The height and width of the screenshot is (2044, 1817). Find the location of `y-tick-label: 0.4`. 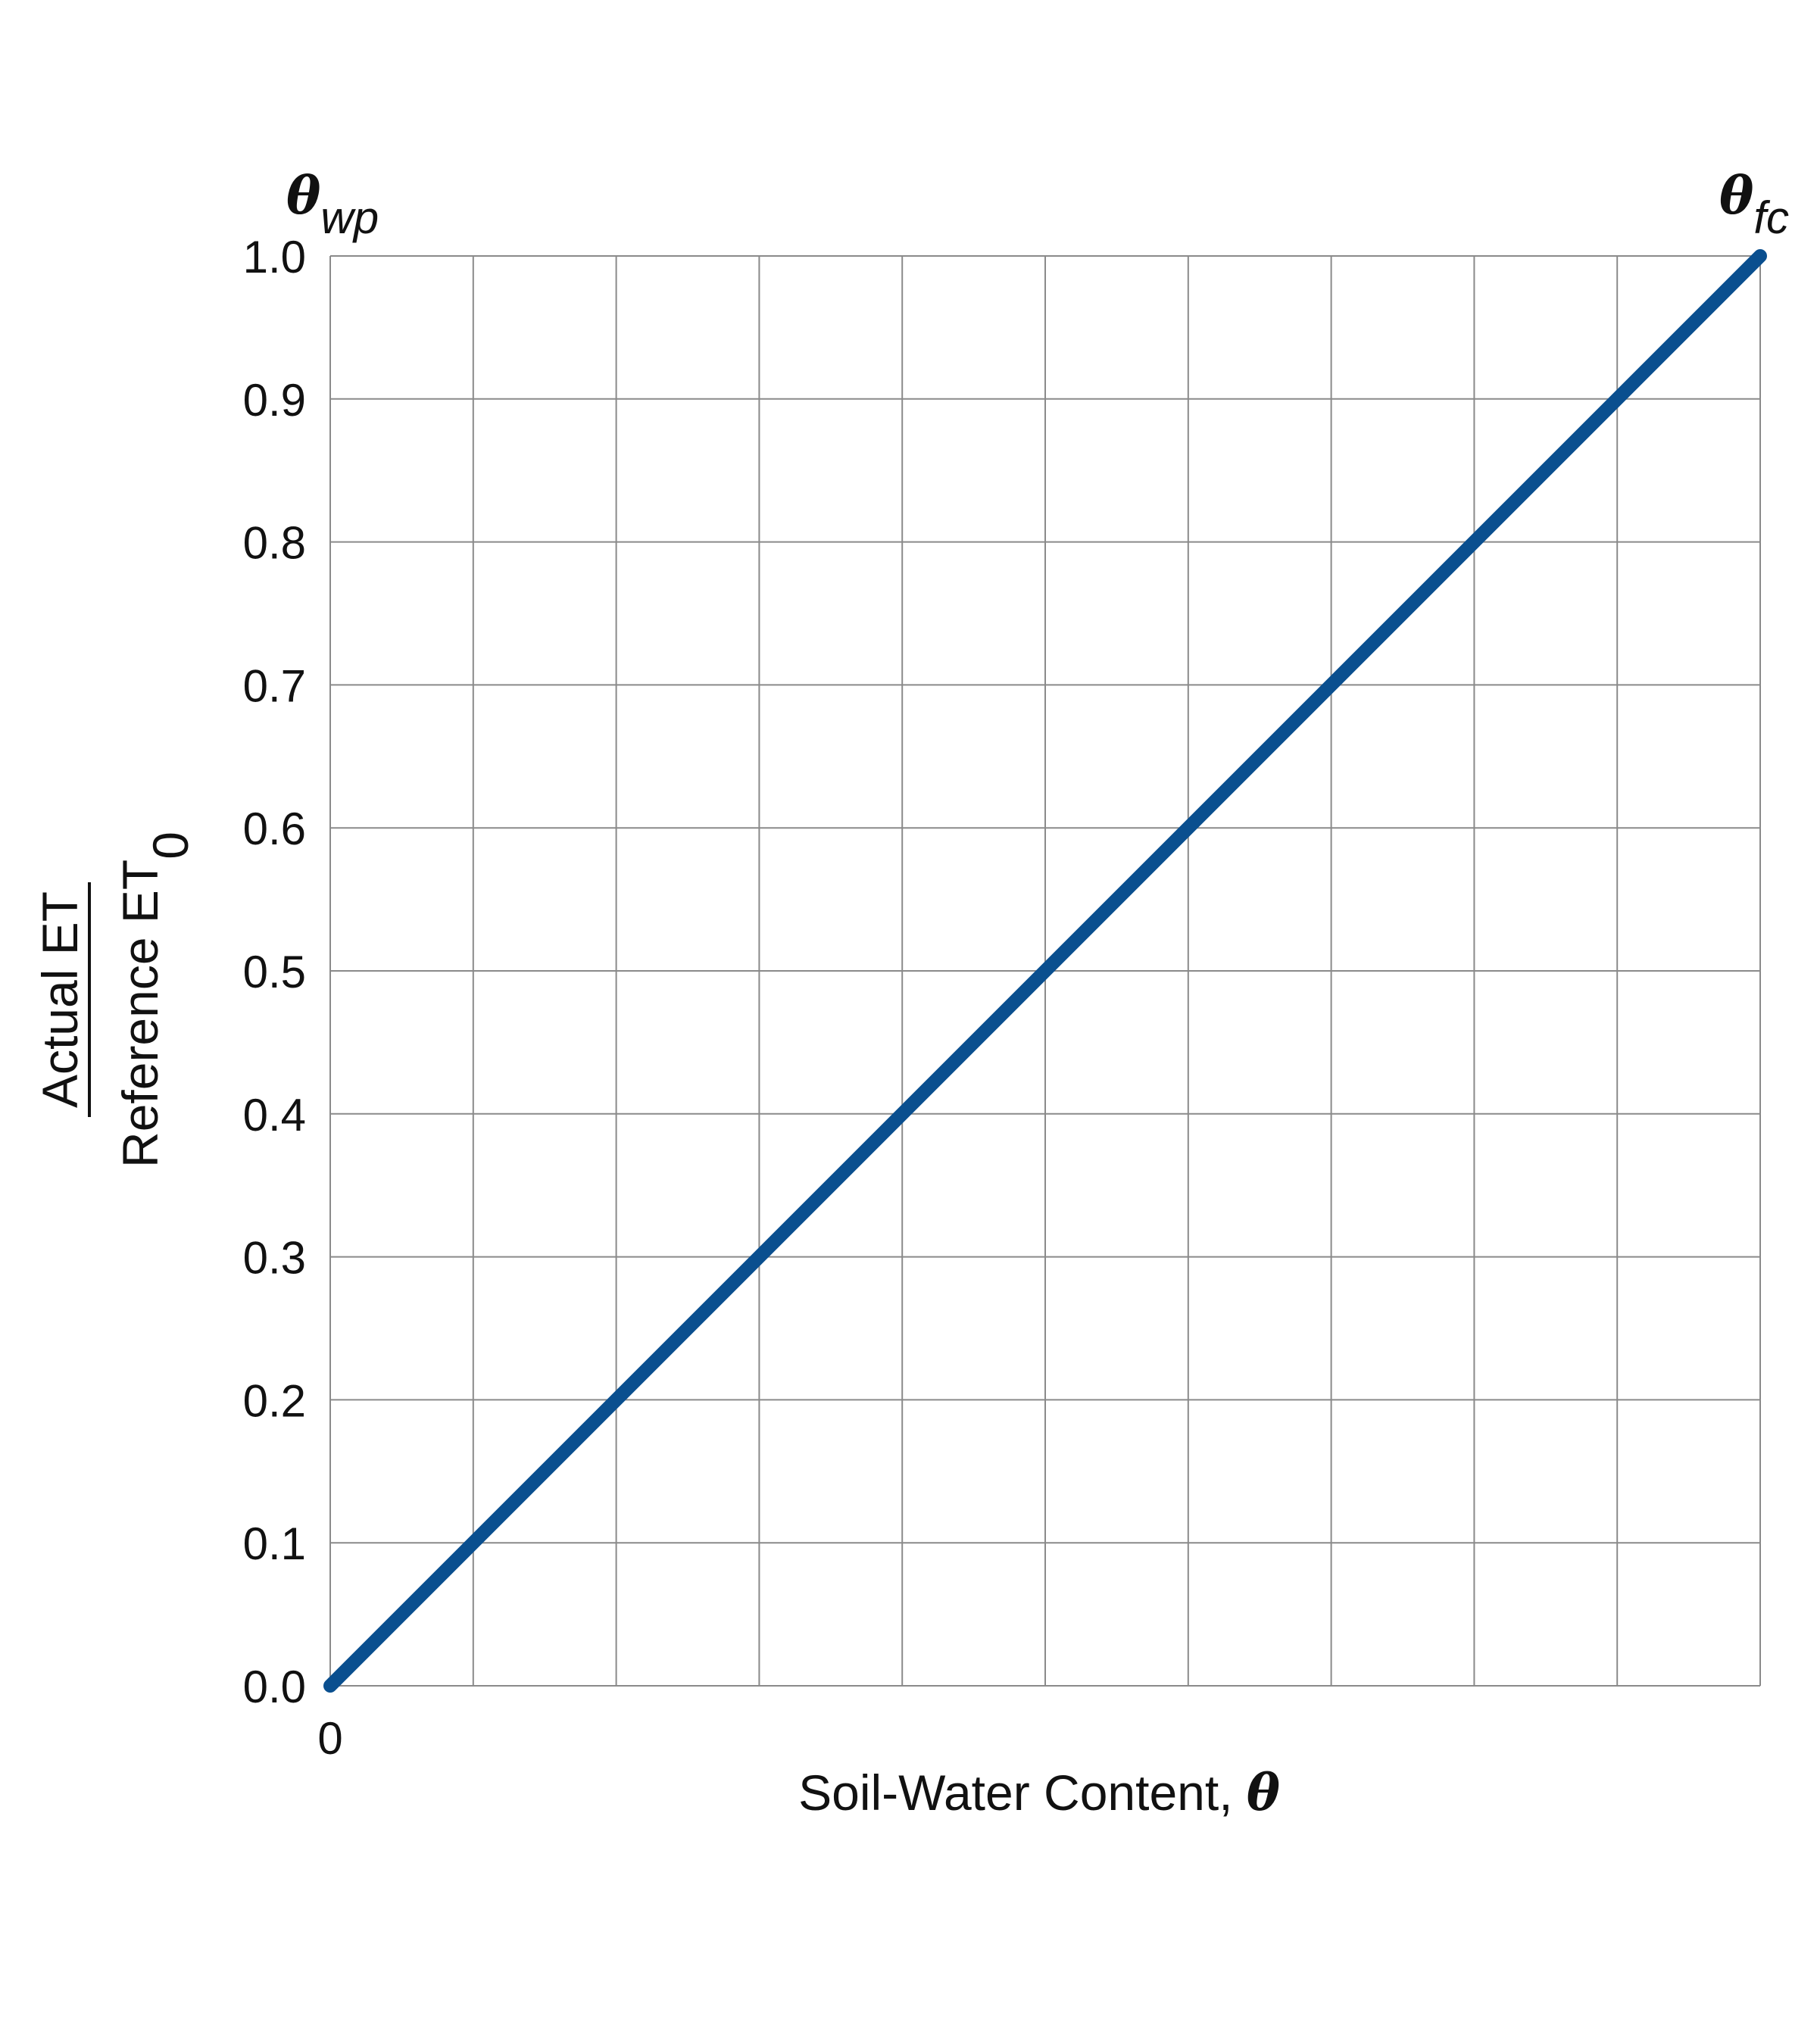

y-tick-label: 0.4 is located at coordinates (274, 1115).